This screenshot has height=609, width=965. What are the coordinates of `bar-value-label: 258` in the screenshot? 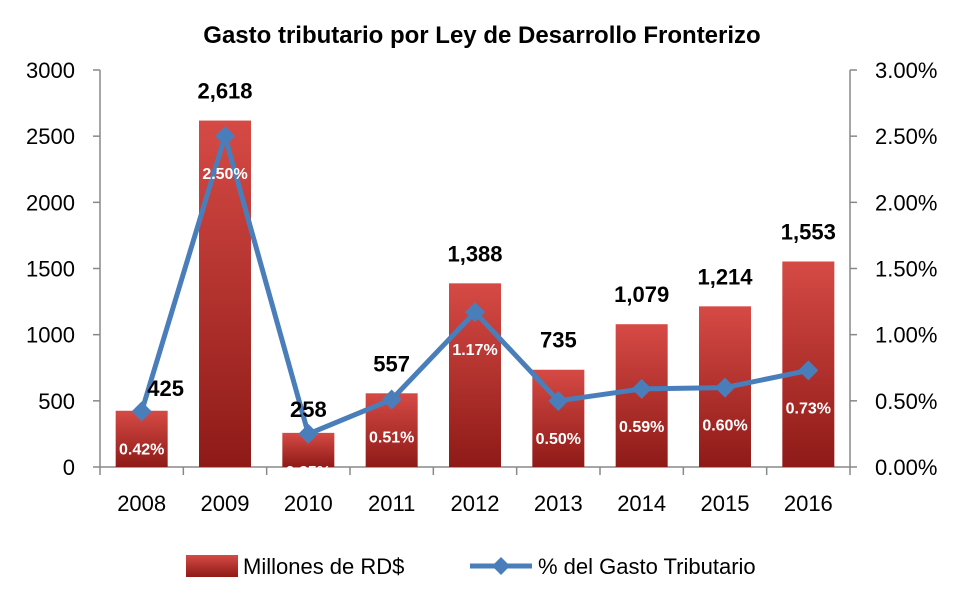 It's located at (308, 409).